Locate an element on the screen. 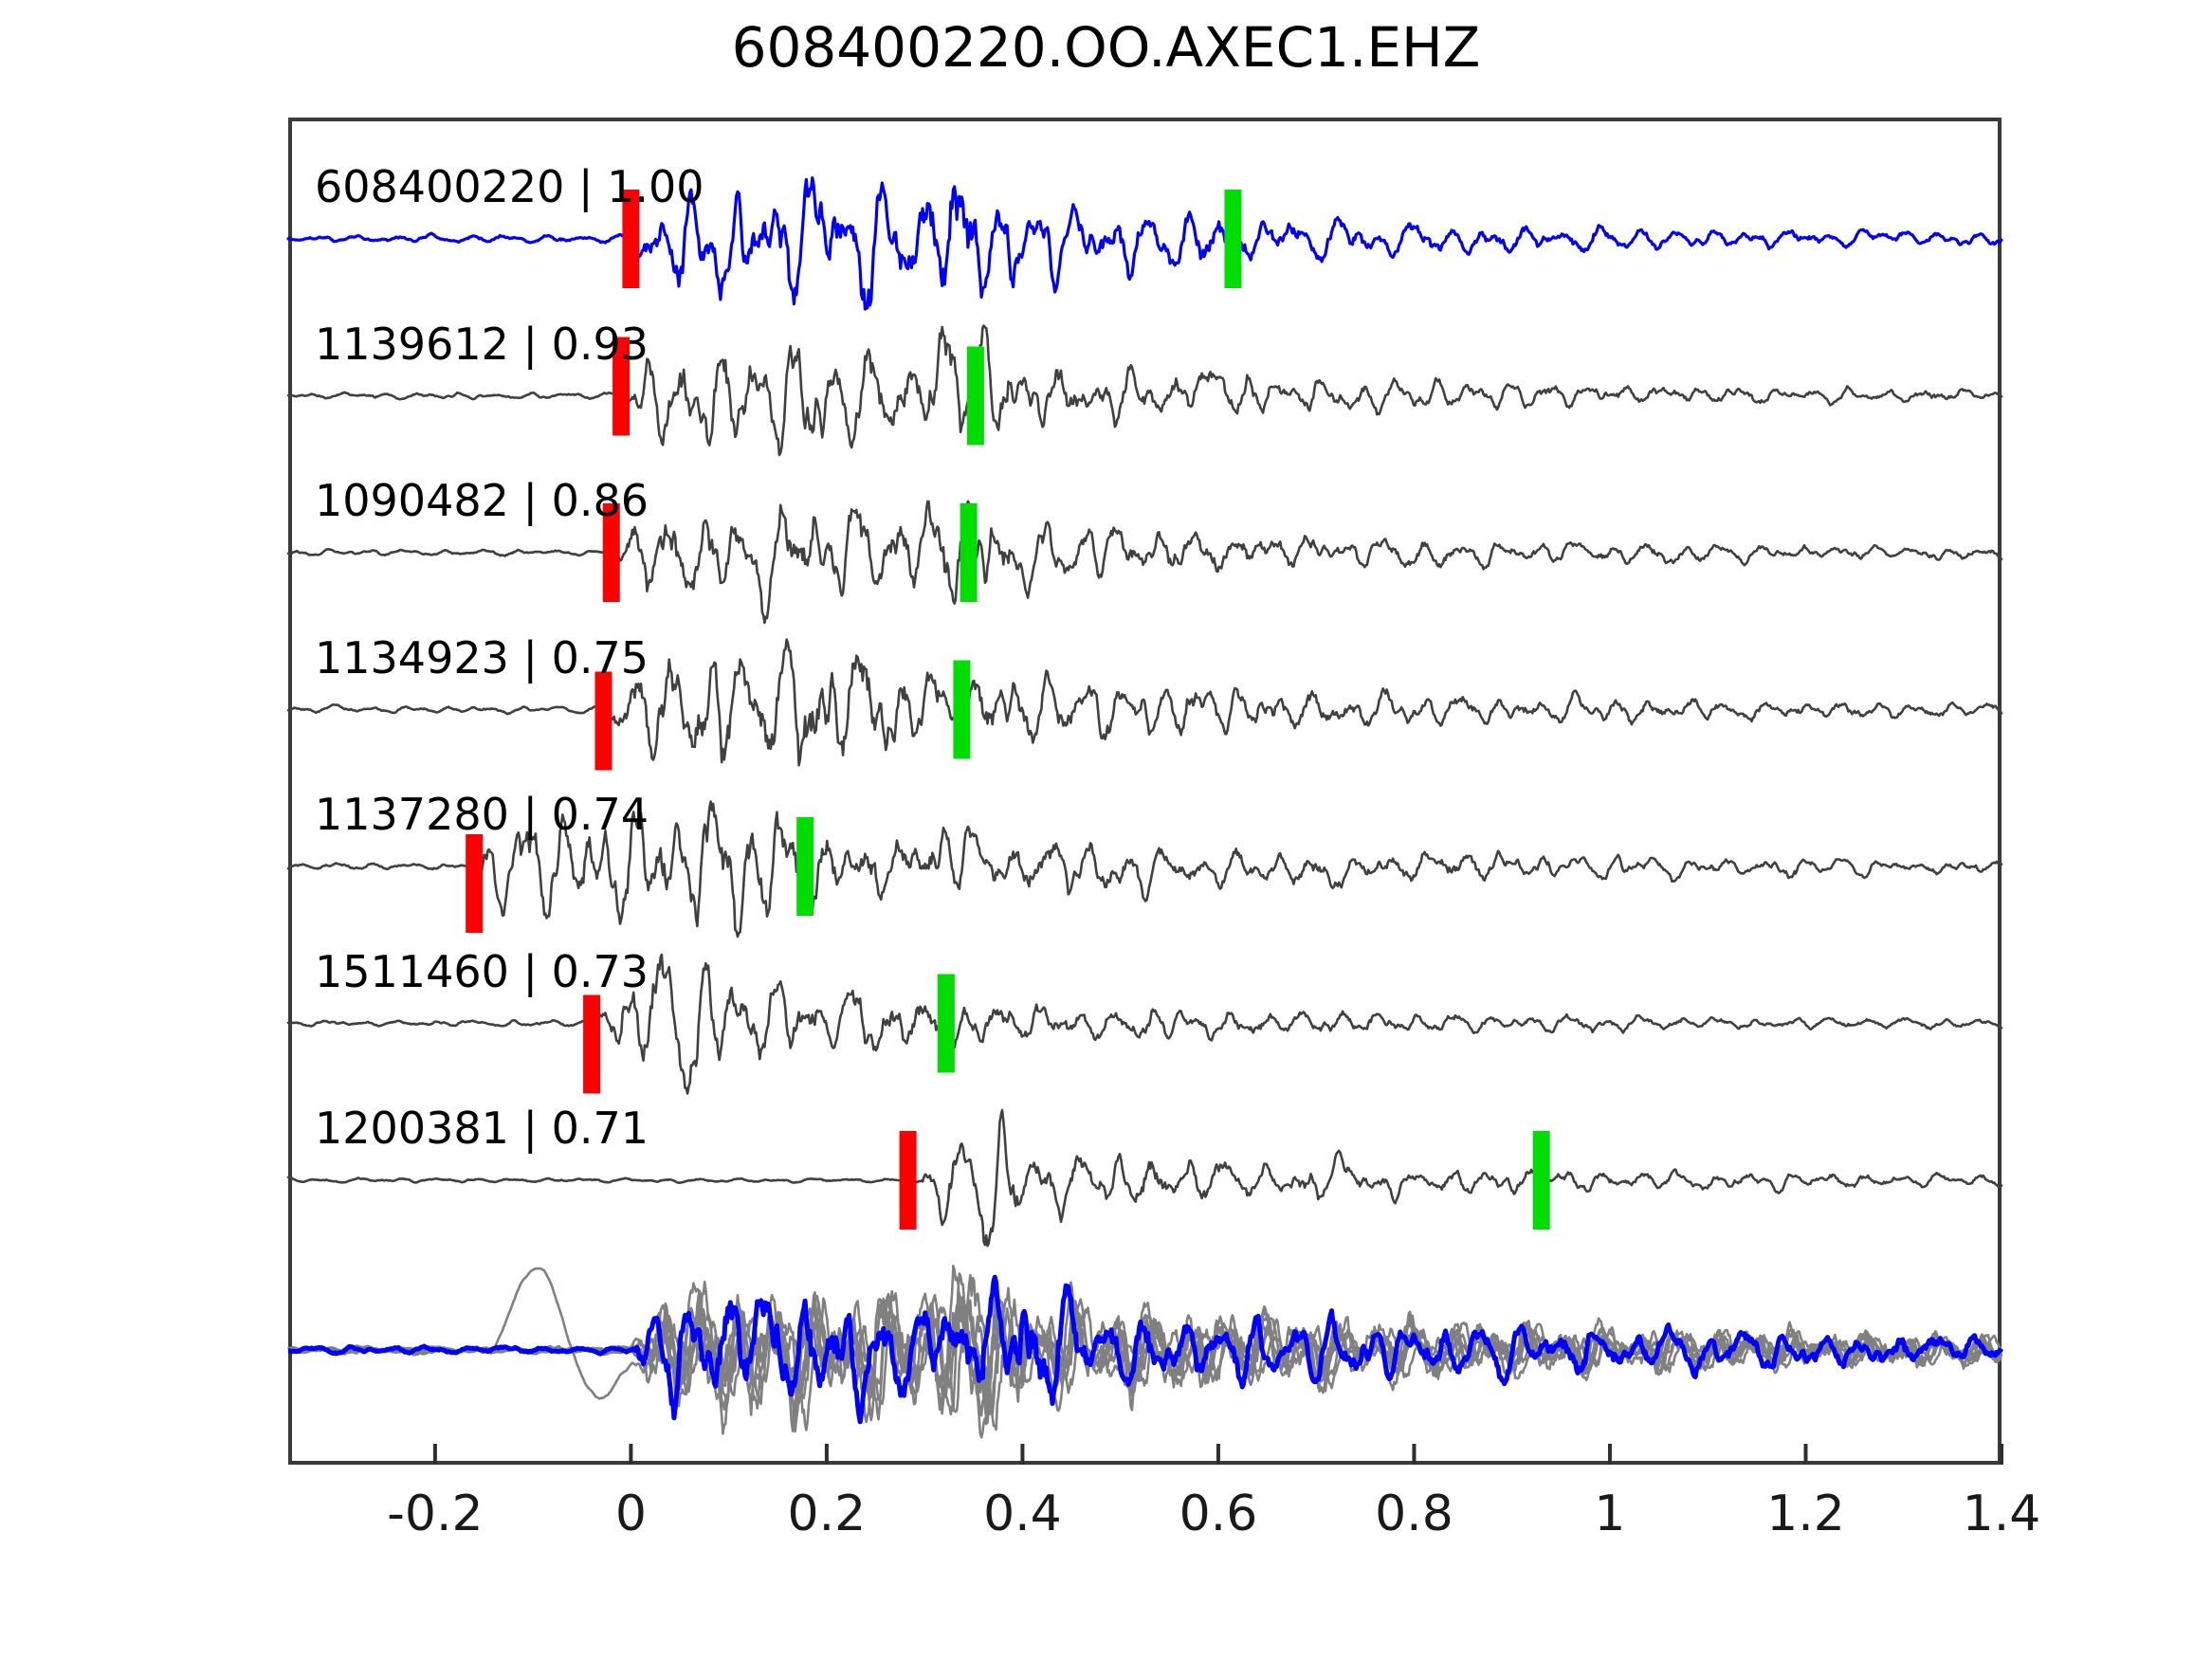 The height and width of the screenshot is (1659, 2212). page-title: 608400220.OO.AXEC1.EHZ is located at coordinates (1106, 47).